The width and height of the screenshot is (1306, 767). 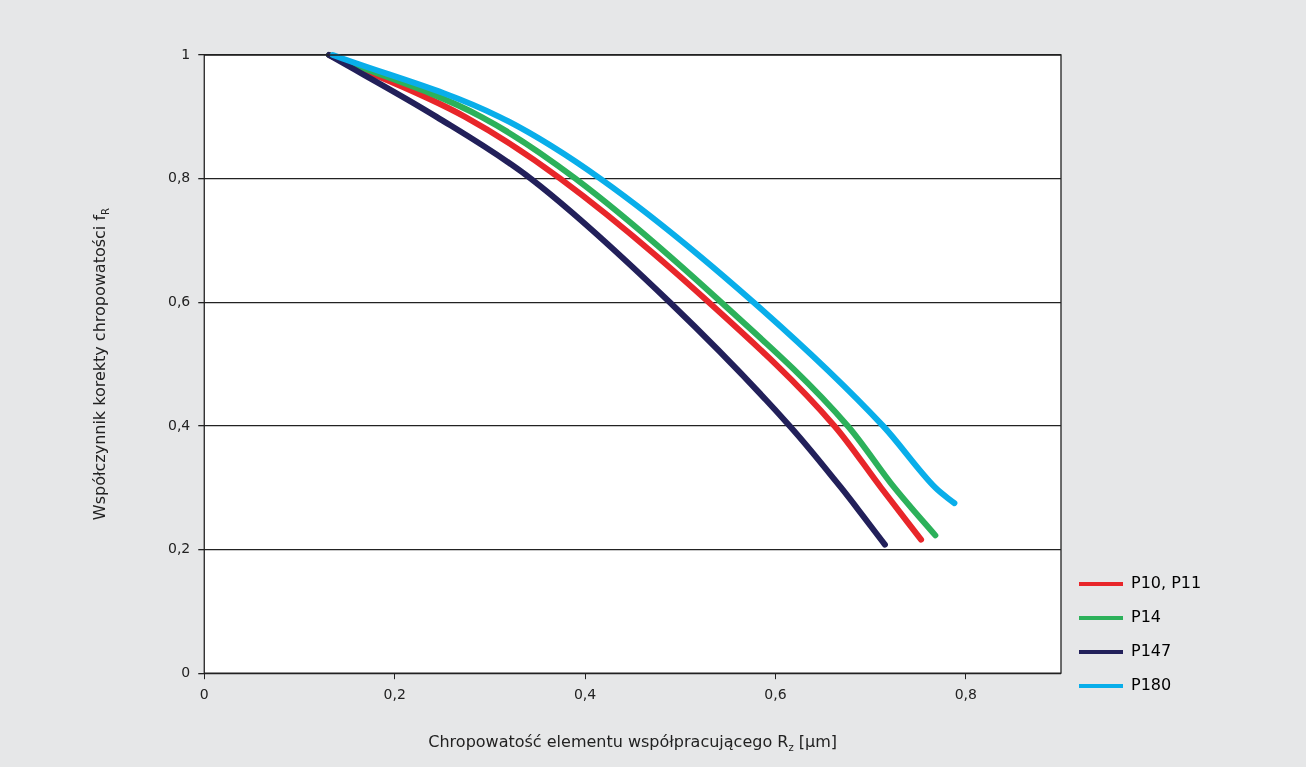 What do you see at coordinates (775, 694) in the screenshot?
I see `x-tick-label: 0,6` at bounding box center [775, 694].